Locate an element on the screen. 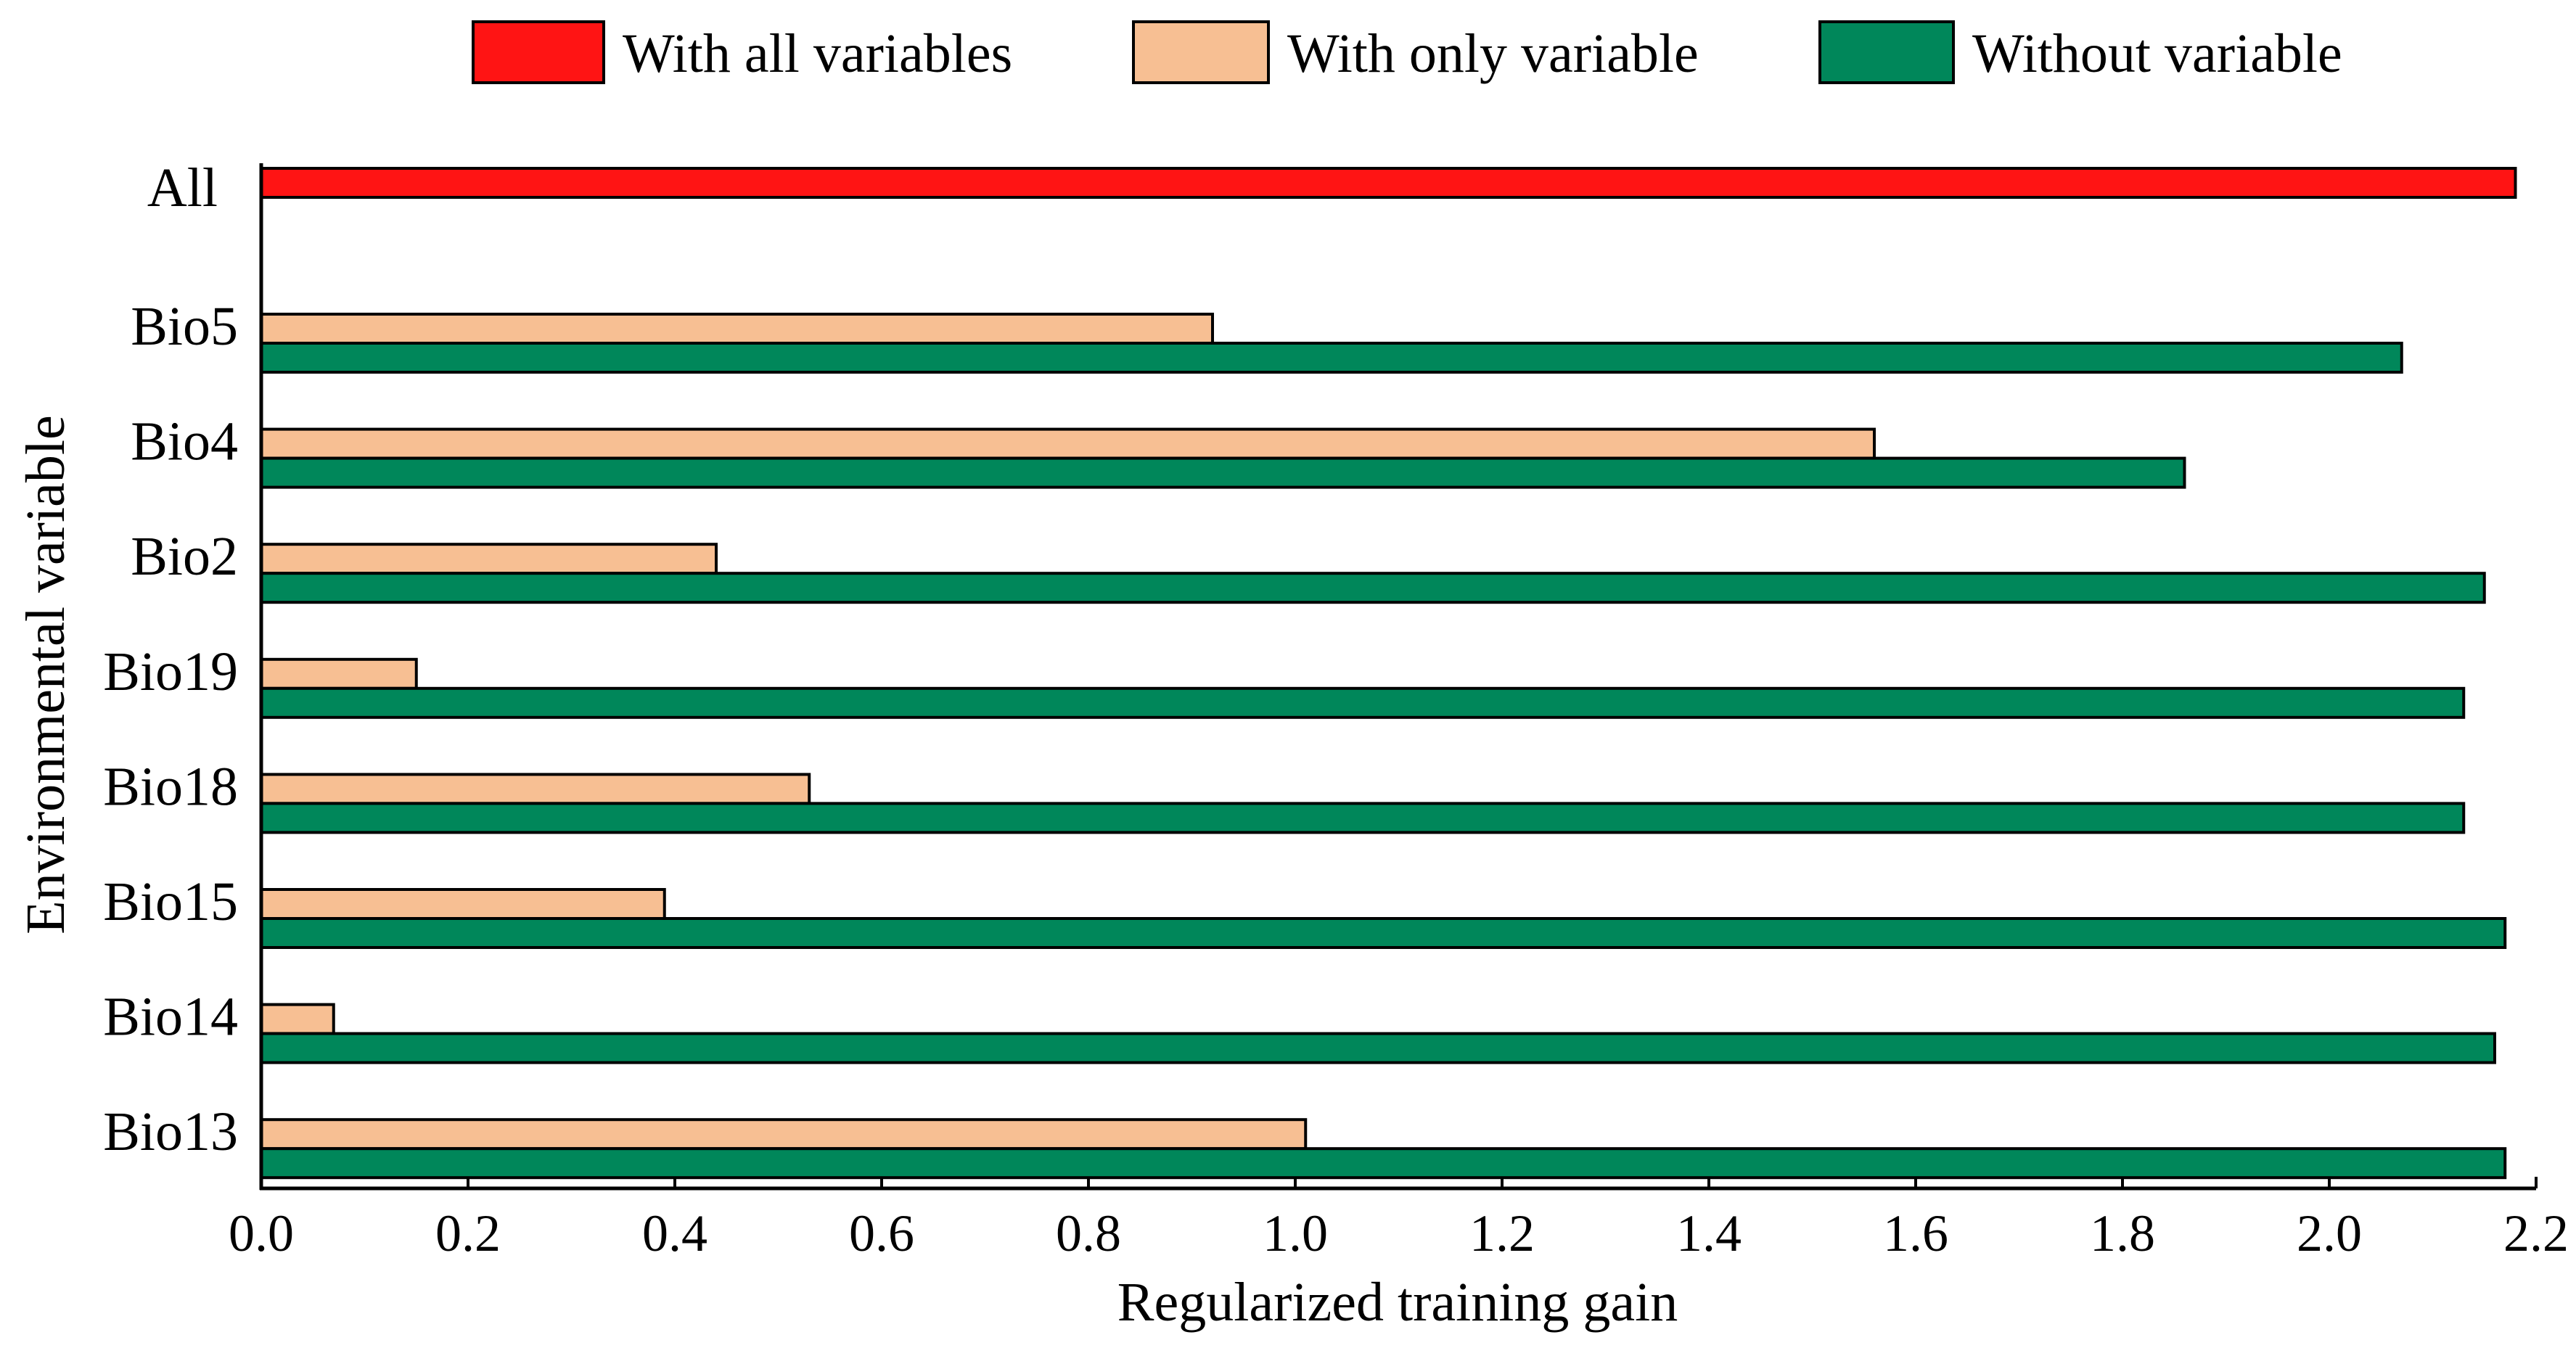 Image resolution: width=2576 pixels, height=1348 pixels. legend-label-with-all-variables: With all variables is located at coordinates (817, 54).